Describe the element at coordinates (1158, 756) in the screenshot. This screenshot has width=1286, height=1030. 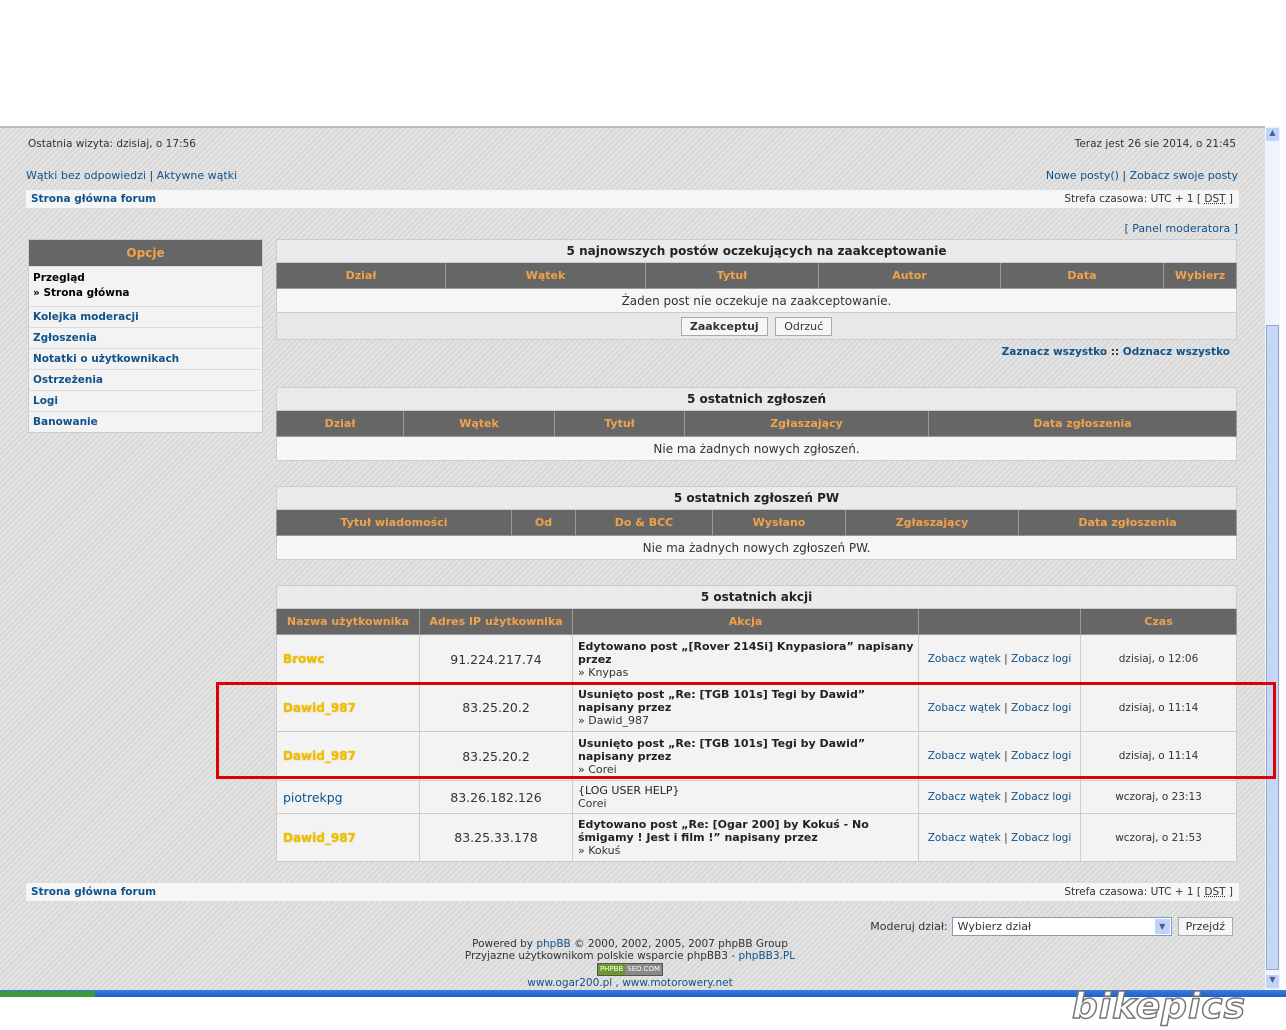
I see `action-time: dzisiaj, o 11:14` at that location.